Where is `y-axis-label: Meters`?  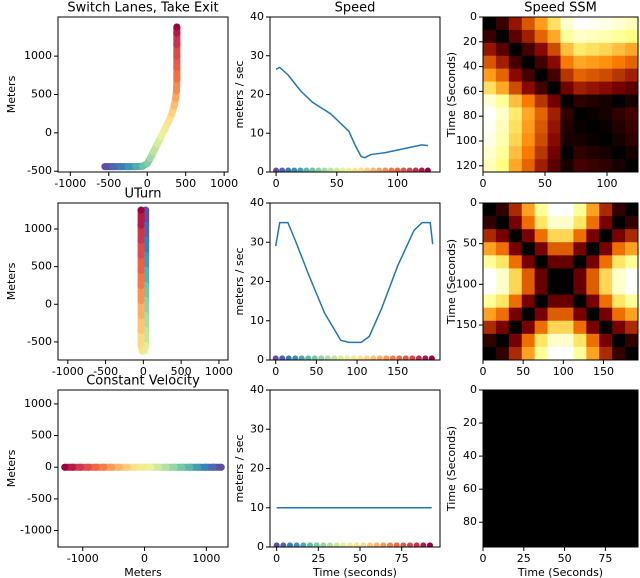
y-axis-label: Meters is located at coordinates (11, 281).